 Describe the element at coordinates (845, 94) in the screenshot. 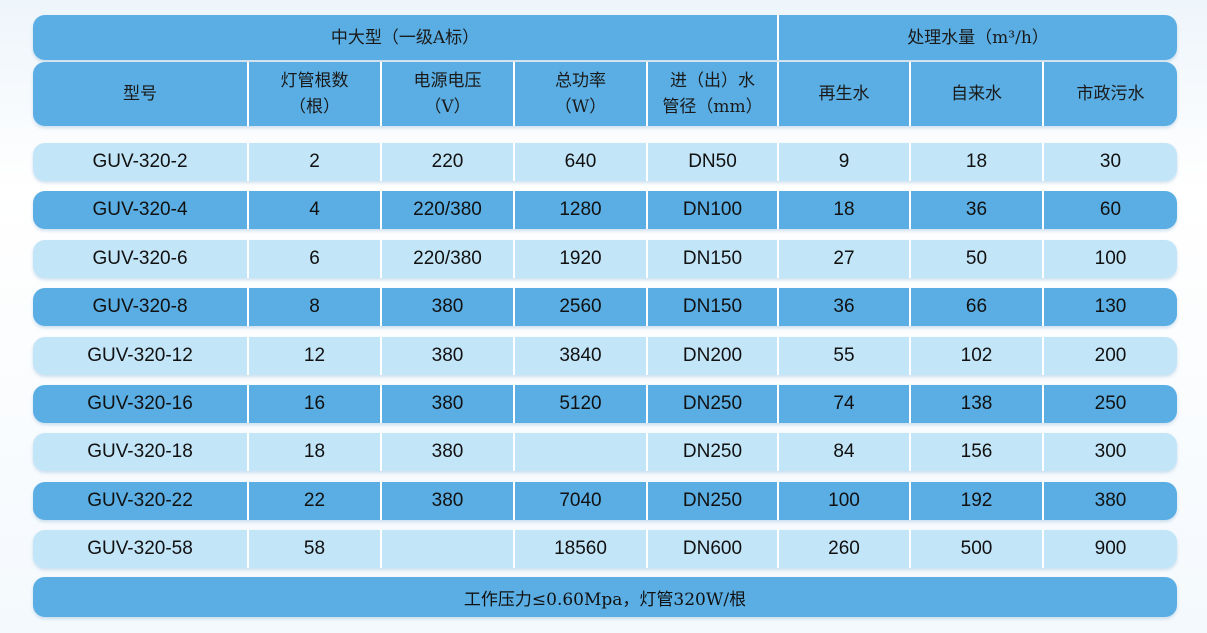

I see `column-header: 再生水` at that location.